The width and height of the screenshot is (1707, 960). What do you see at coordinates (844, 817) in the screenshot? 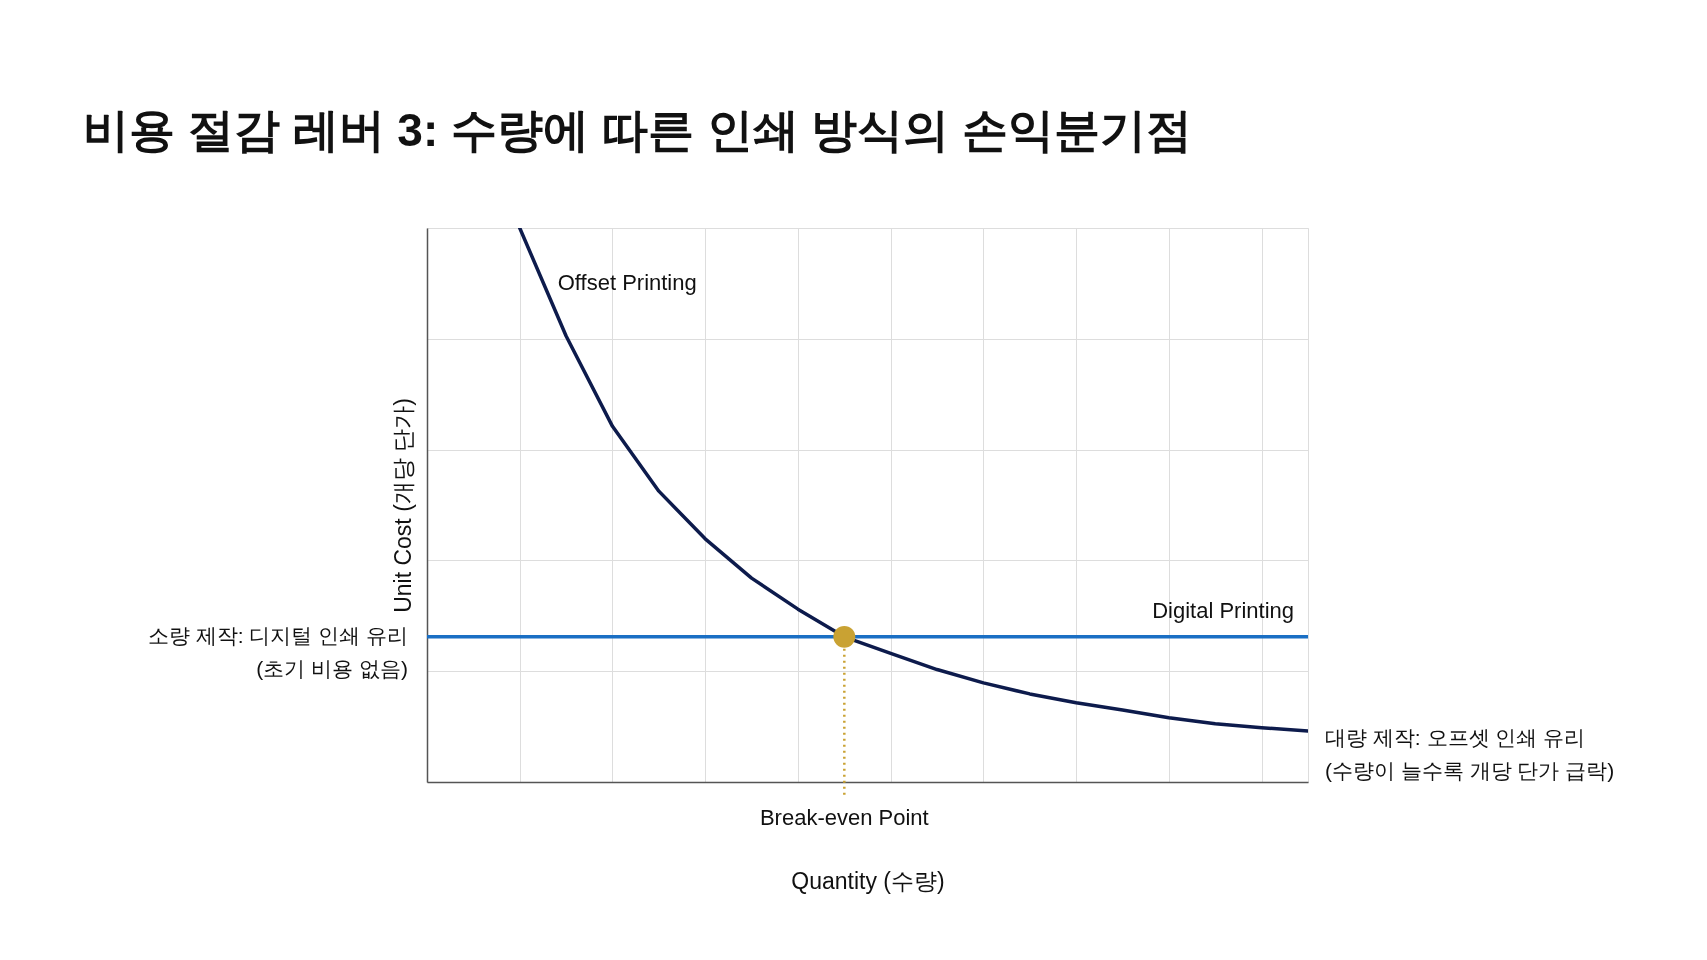
I see `text: Break-even Point` at bounding box center [844, 817].